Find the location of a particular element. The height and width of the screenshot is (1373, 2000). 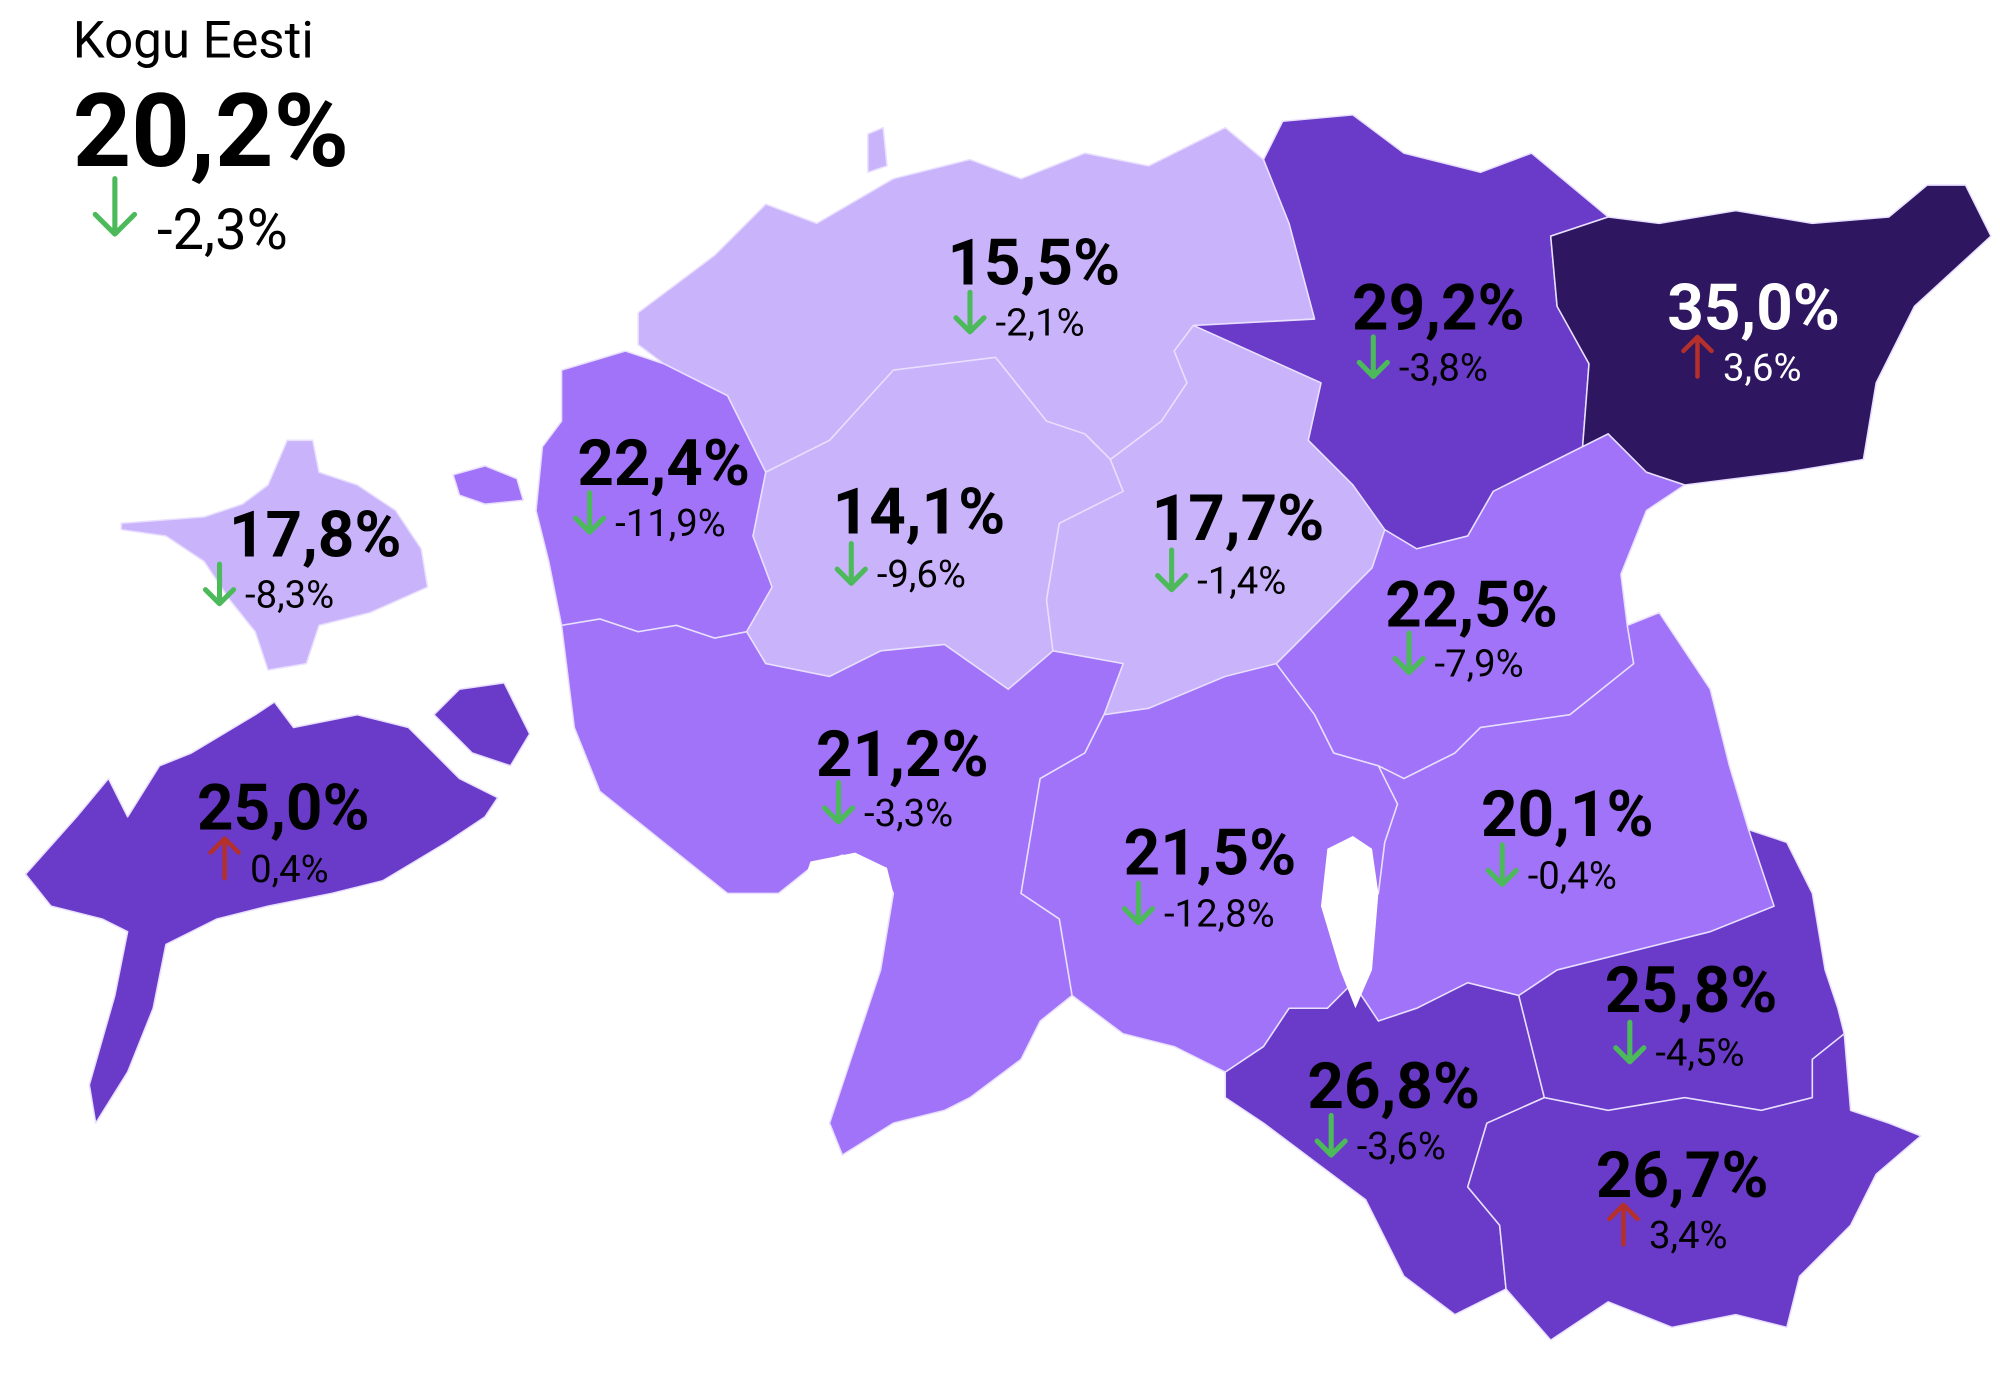

region-change: -0,4% is located at coordinates (1572, 875).